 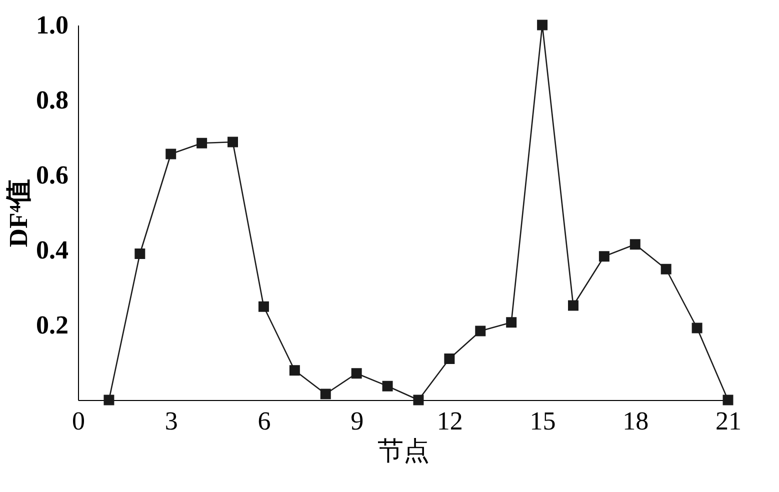 What do you see at coordinates (78, 421) in the screenshot?
I see `x-tick-label: 0` at bounding box center [78, 421].